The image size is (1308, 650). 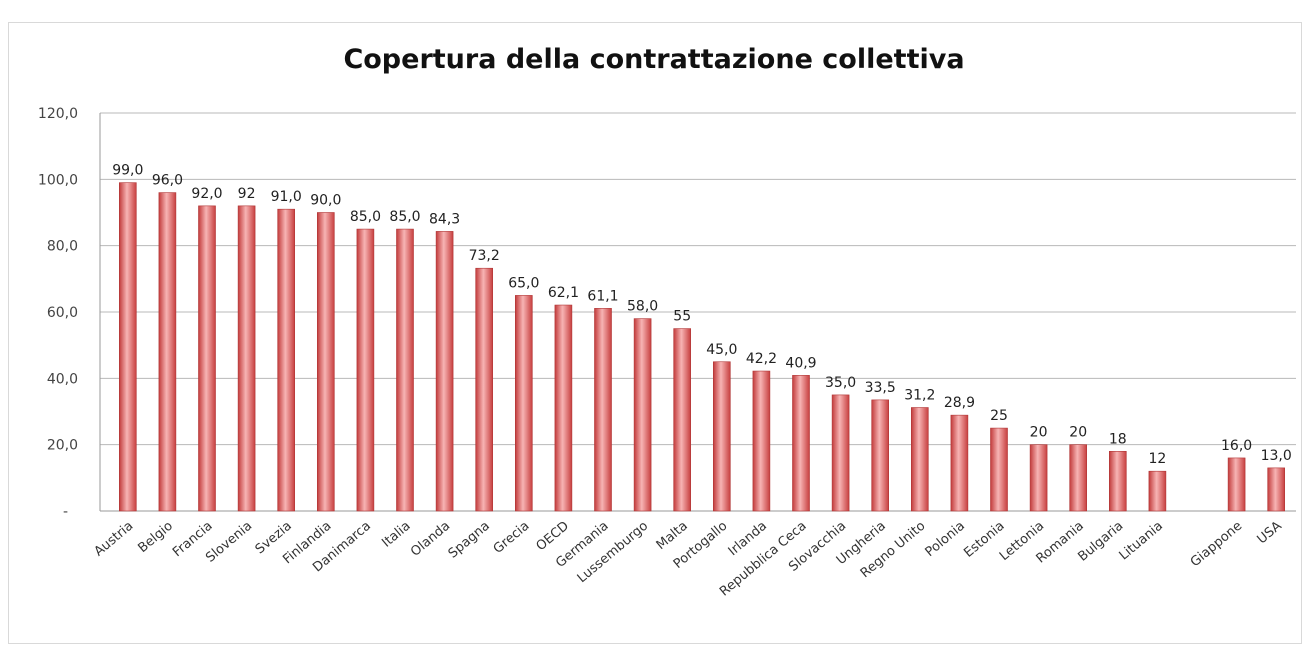 What do you see at coordinates (114, 539) in the screenshot?
I see `x-tick-label: Austria` at bounding box center [114, 539].